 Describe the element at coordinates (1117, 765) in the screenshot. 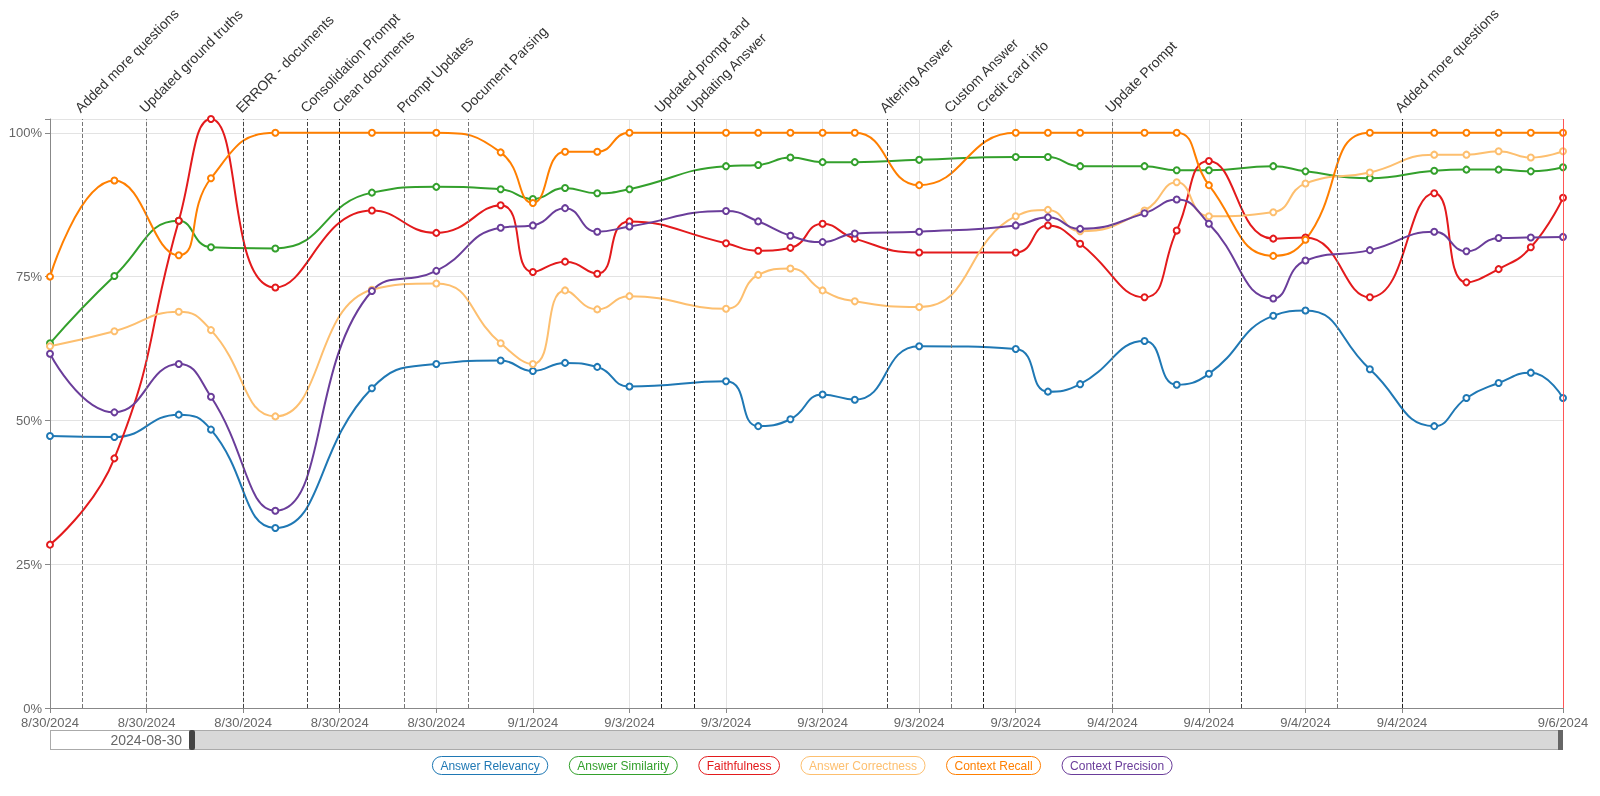

I see `text: Context Precision` at that location.